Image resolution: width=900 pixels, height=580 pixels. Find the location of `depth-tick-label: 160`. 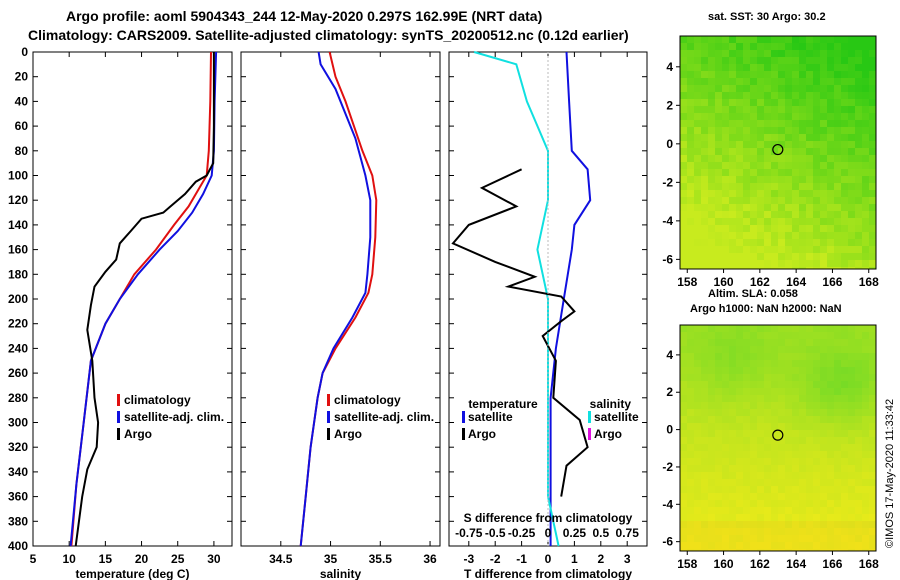

depth-tick-label: 160 is located at coordinates (18, 250).